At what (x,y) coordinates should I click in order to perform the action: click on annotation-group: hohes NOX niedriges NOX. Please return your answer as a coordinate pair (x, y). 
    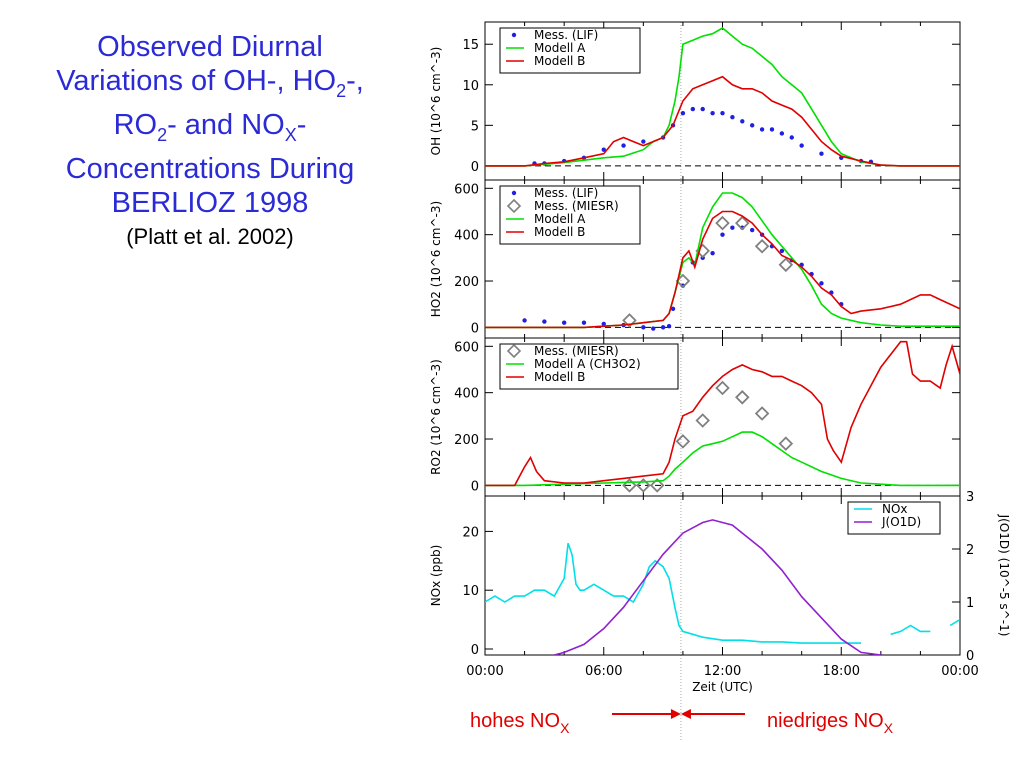
    Looking at the image, I should click on (682, 722).